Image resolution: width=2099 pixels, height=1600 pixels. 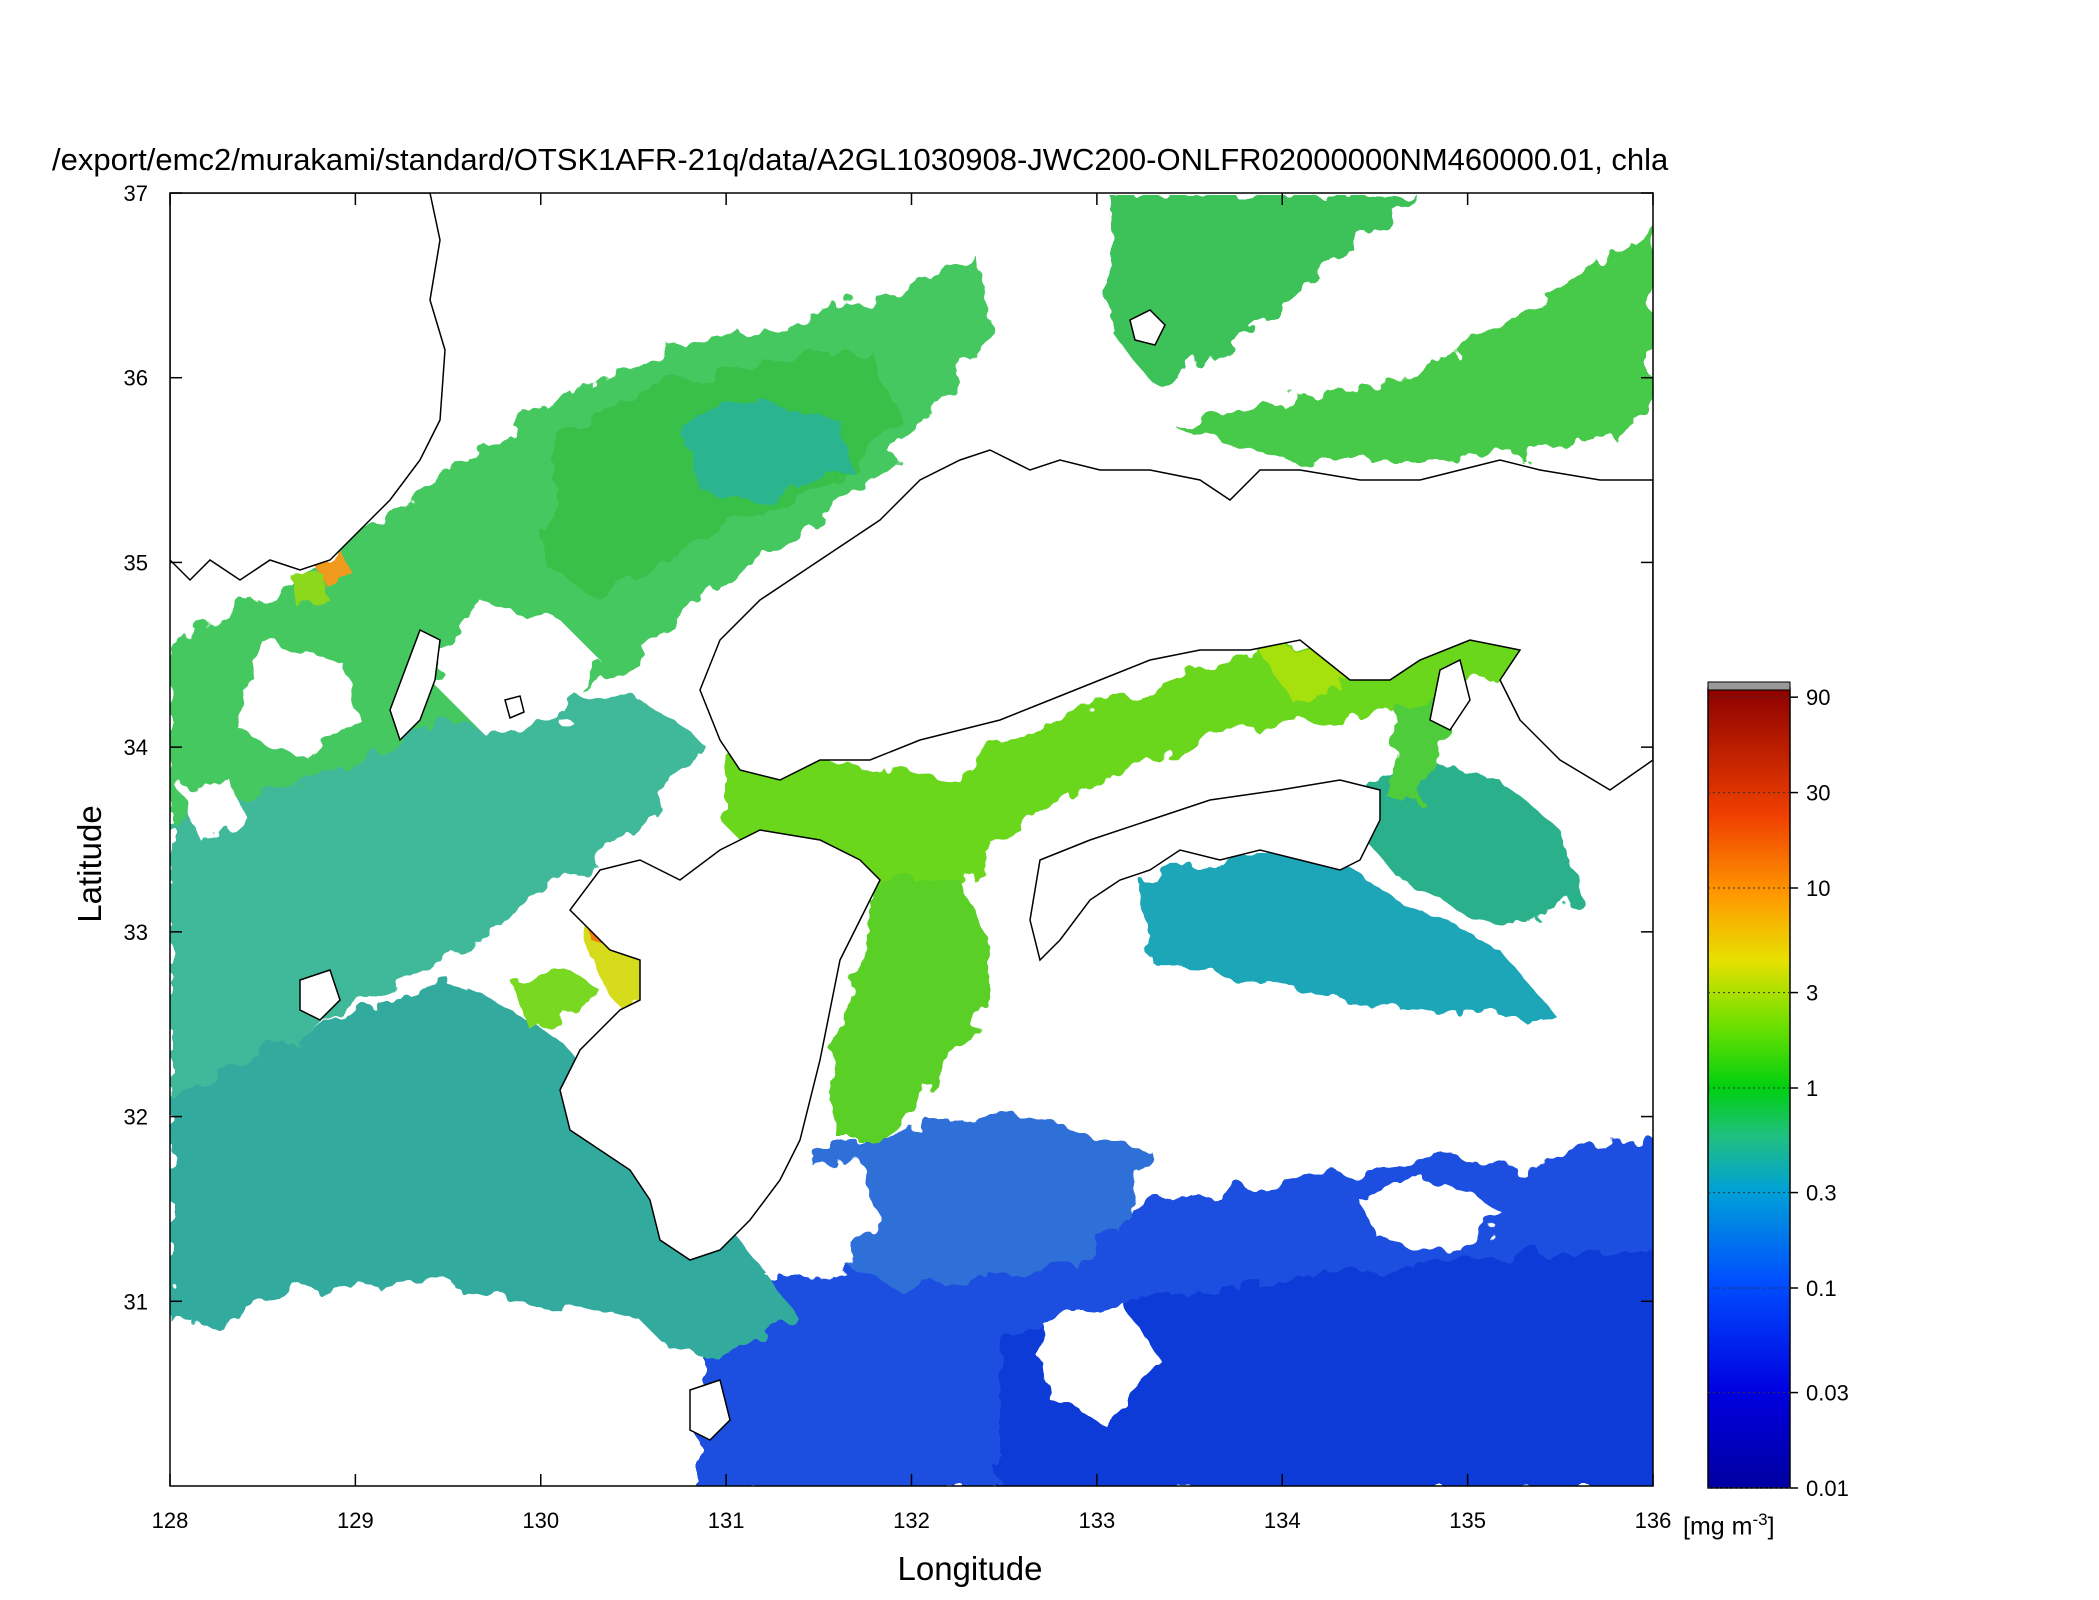 What do you see at coordinates (1176, 620) in the screenshot?
I see `land-honshu-west` at bounding box center [1176, 620].